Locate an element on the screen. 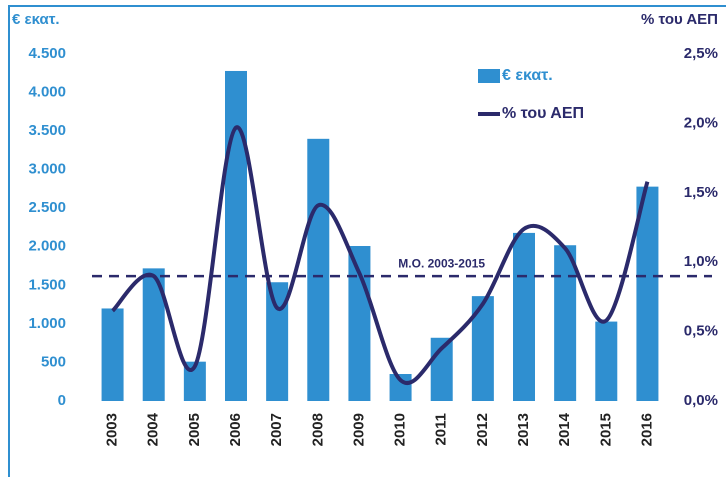 The width and height of the screenshot is (726, 477). y-tick-label: 1.000 is located at coordinates (47, 323).